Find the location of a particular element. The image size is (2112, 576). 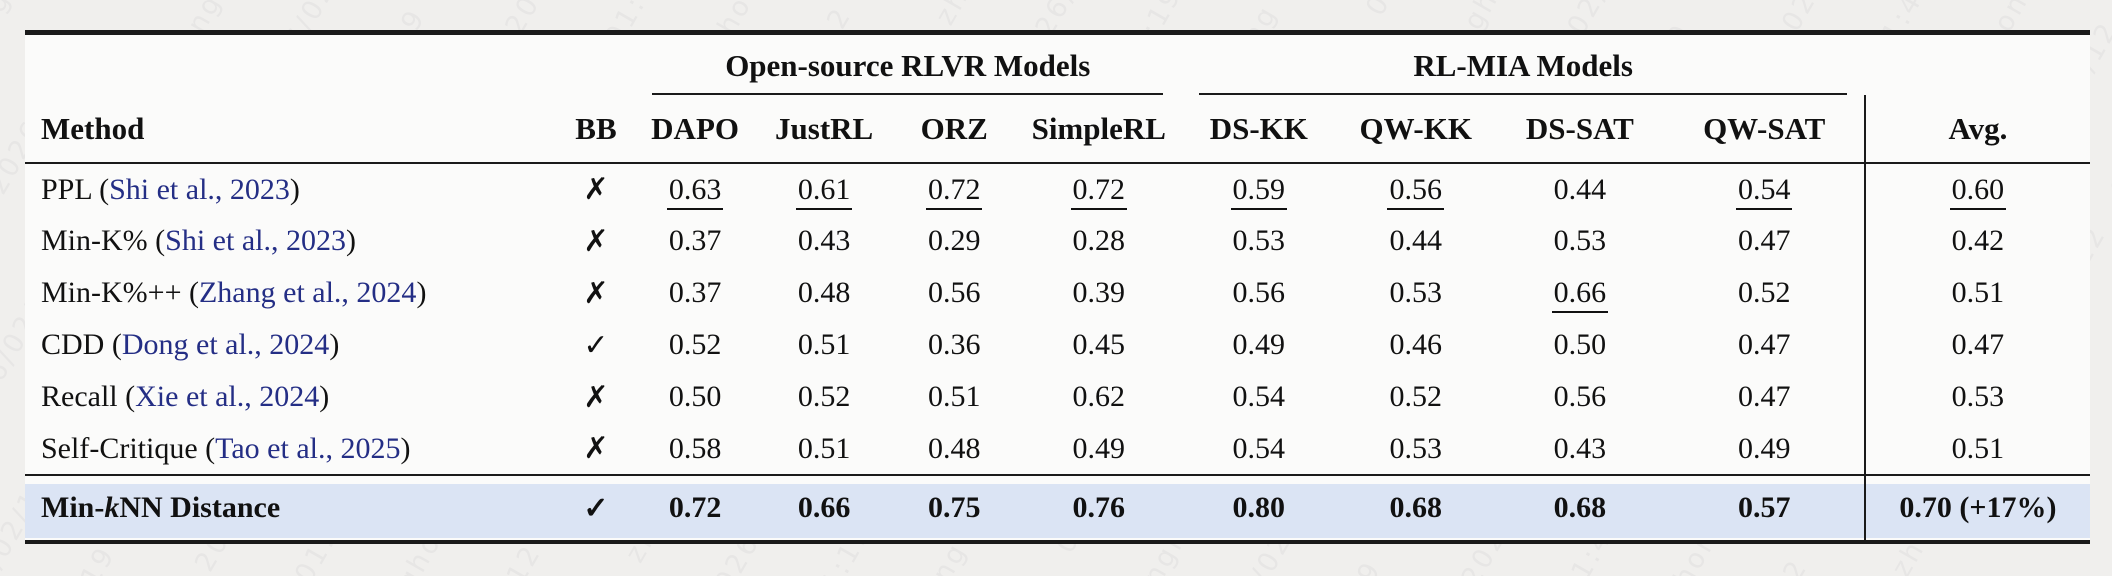

cell-value: 0.63 is located at coordinates (695, 191).